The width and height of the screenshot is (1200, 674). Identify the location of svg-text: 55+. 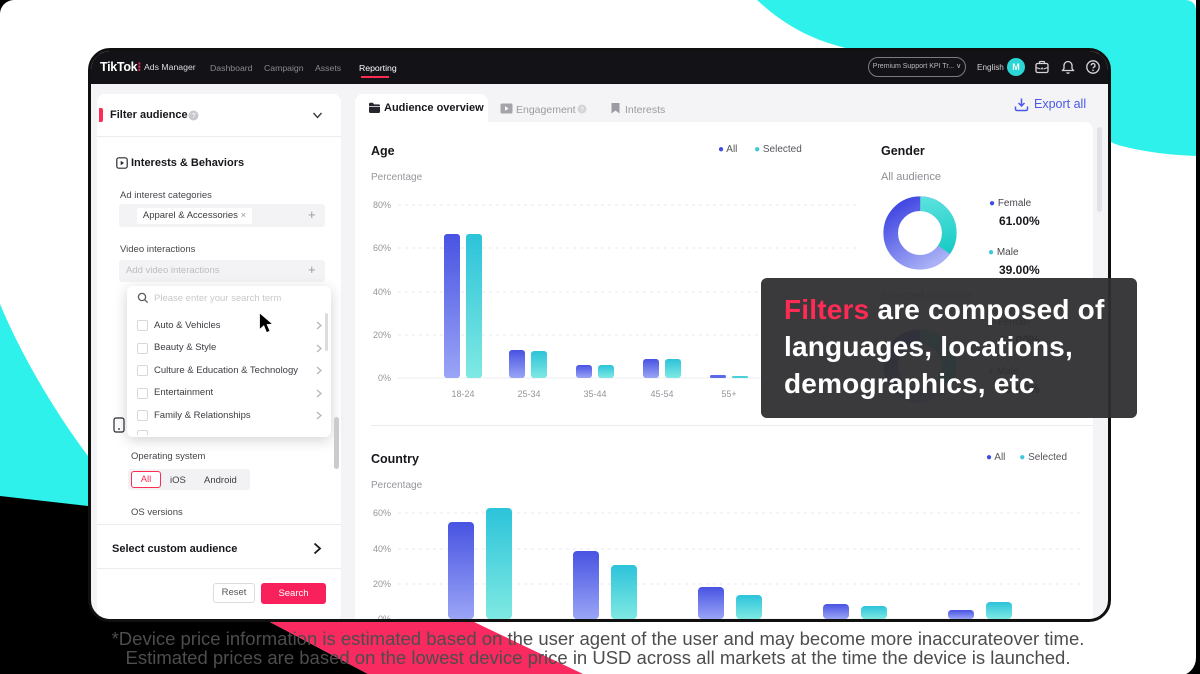
(728, 394).